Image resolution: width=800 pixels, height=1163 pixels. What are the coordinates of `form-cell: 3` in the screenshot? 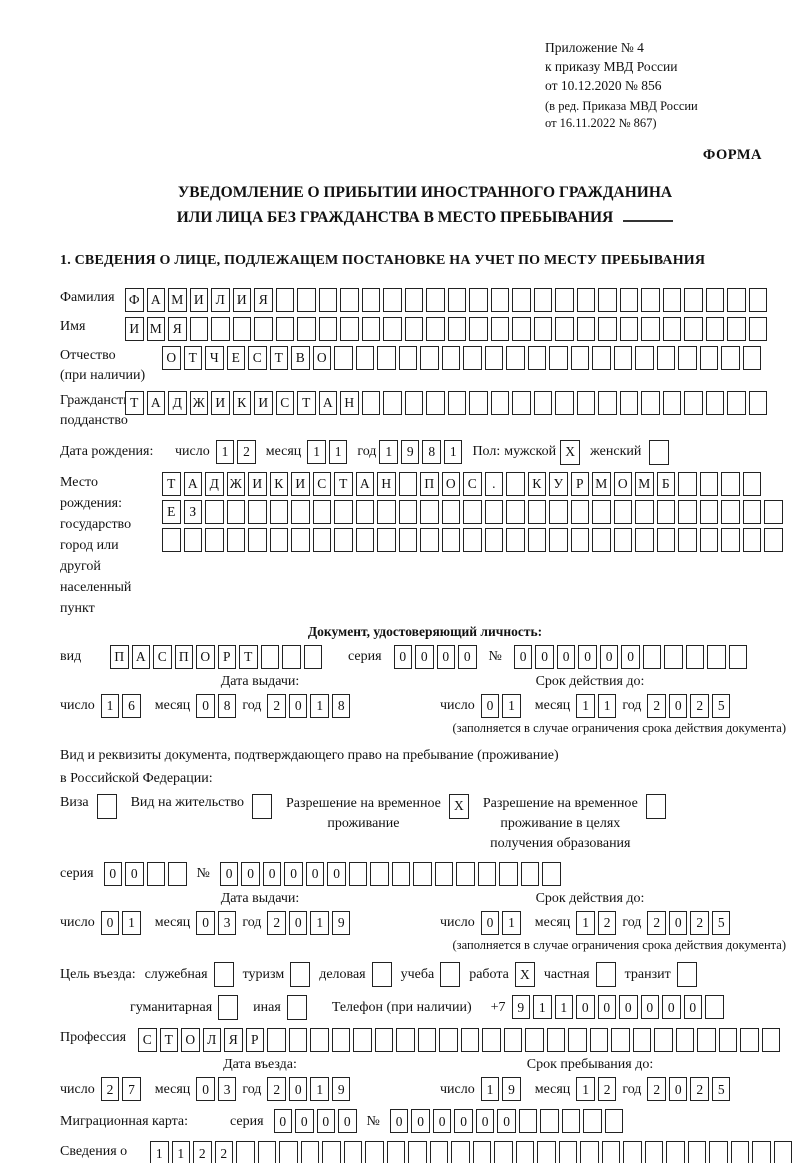 It's located at (227, 1089).